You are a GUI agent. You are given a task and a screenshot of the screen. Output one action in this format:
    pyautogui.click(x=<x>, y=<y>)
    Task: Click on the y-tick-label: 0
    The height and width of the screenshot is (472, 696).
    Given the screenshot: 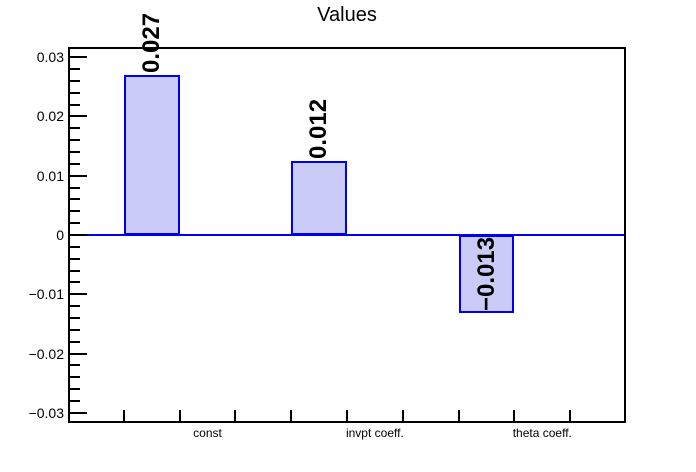 What is the action you would take?
    pyautogui.click(x=60, y=235)
    